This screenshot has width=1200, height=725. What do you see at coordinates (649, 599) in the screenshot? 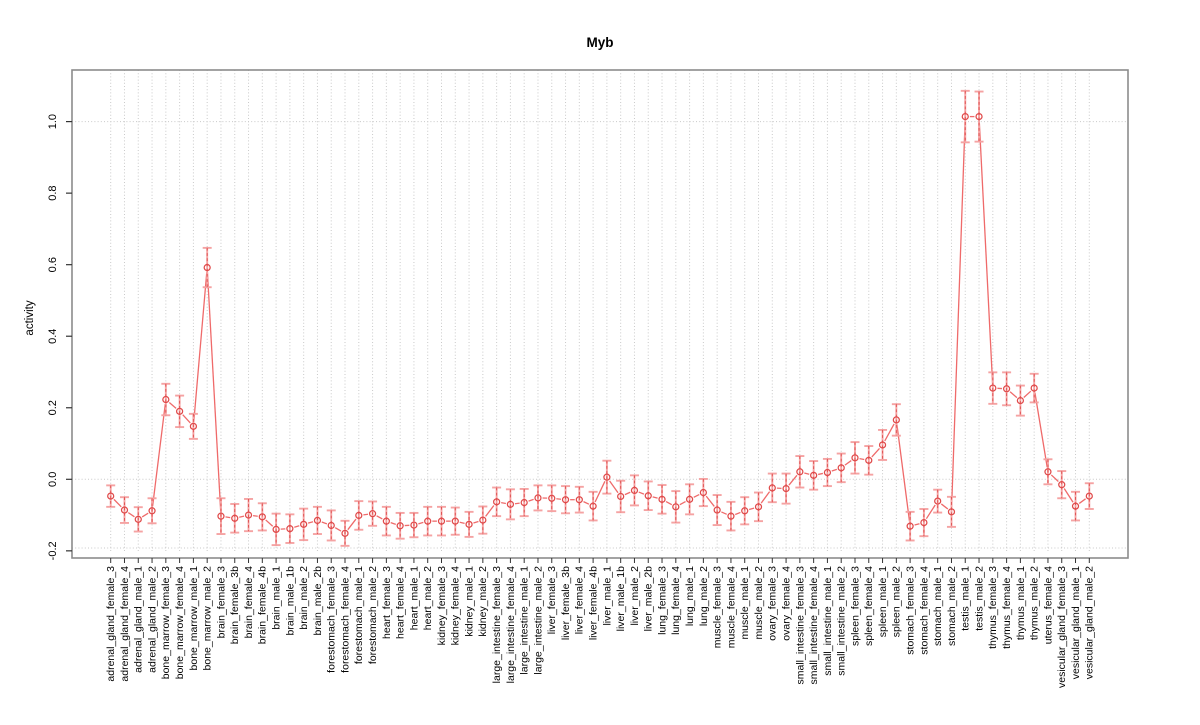
I see `x-tick-label: liver_male_2b` at bounding box center [649, 599].